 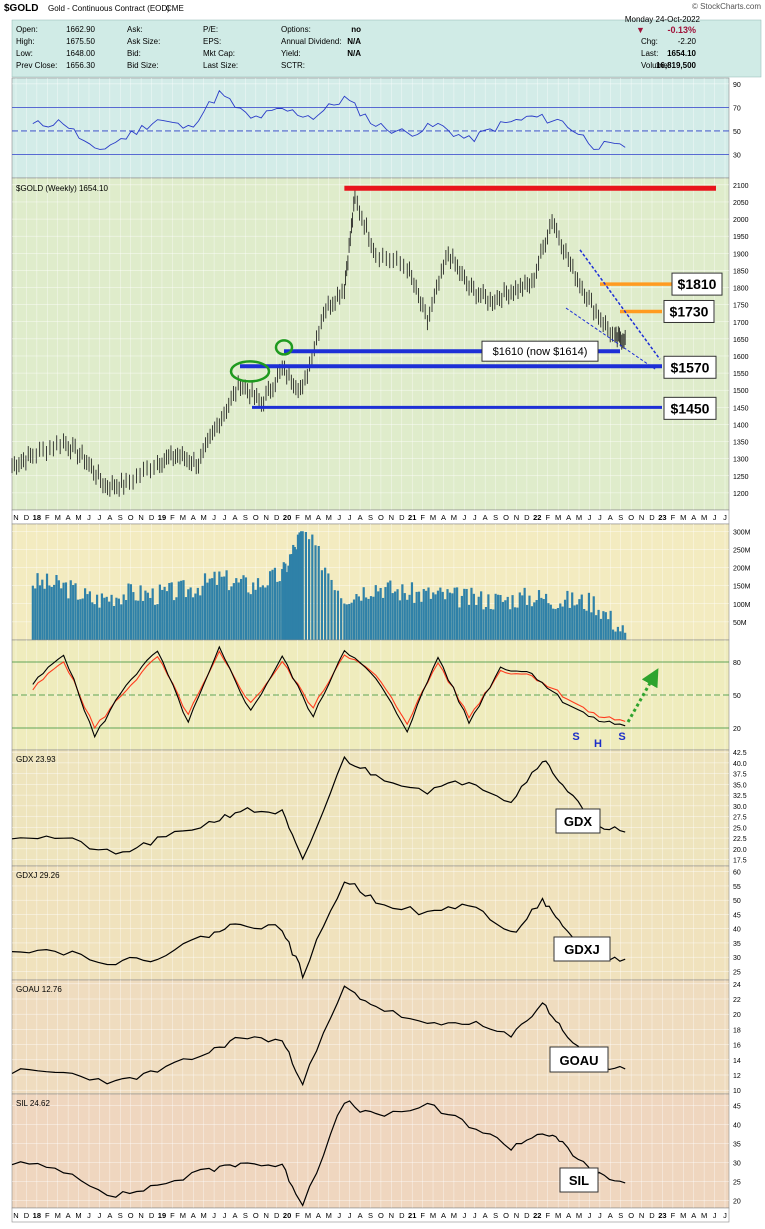 I want to click on tick-label: 42.5, so click(x=740, y=753).